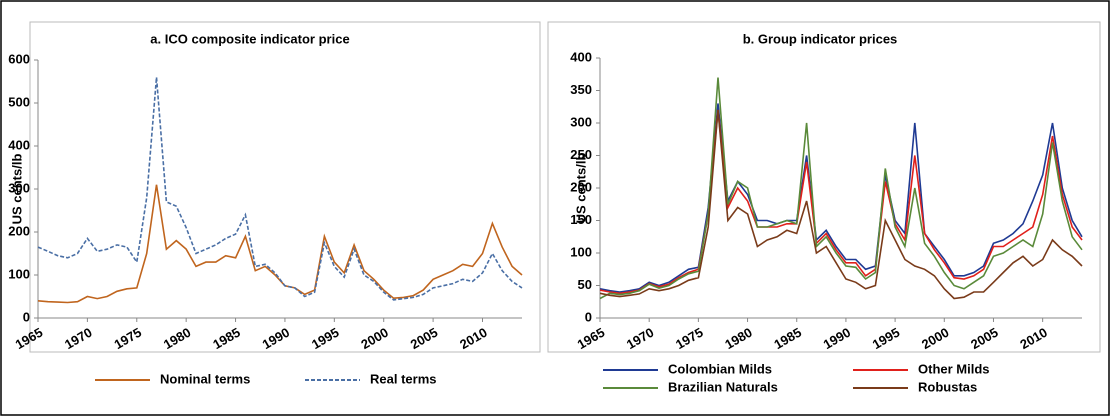  Describe the element at coordinates (19, 101) in the screenshot. I see `y-tick-label: 500` at that location.